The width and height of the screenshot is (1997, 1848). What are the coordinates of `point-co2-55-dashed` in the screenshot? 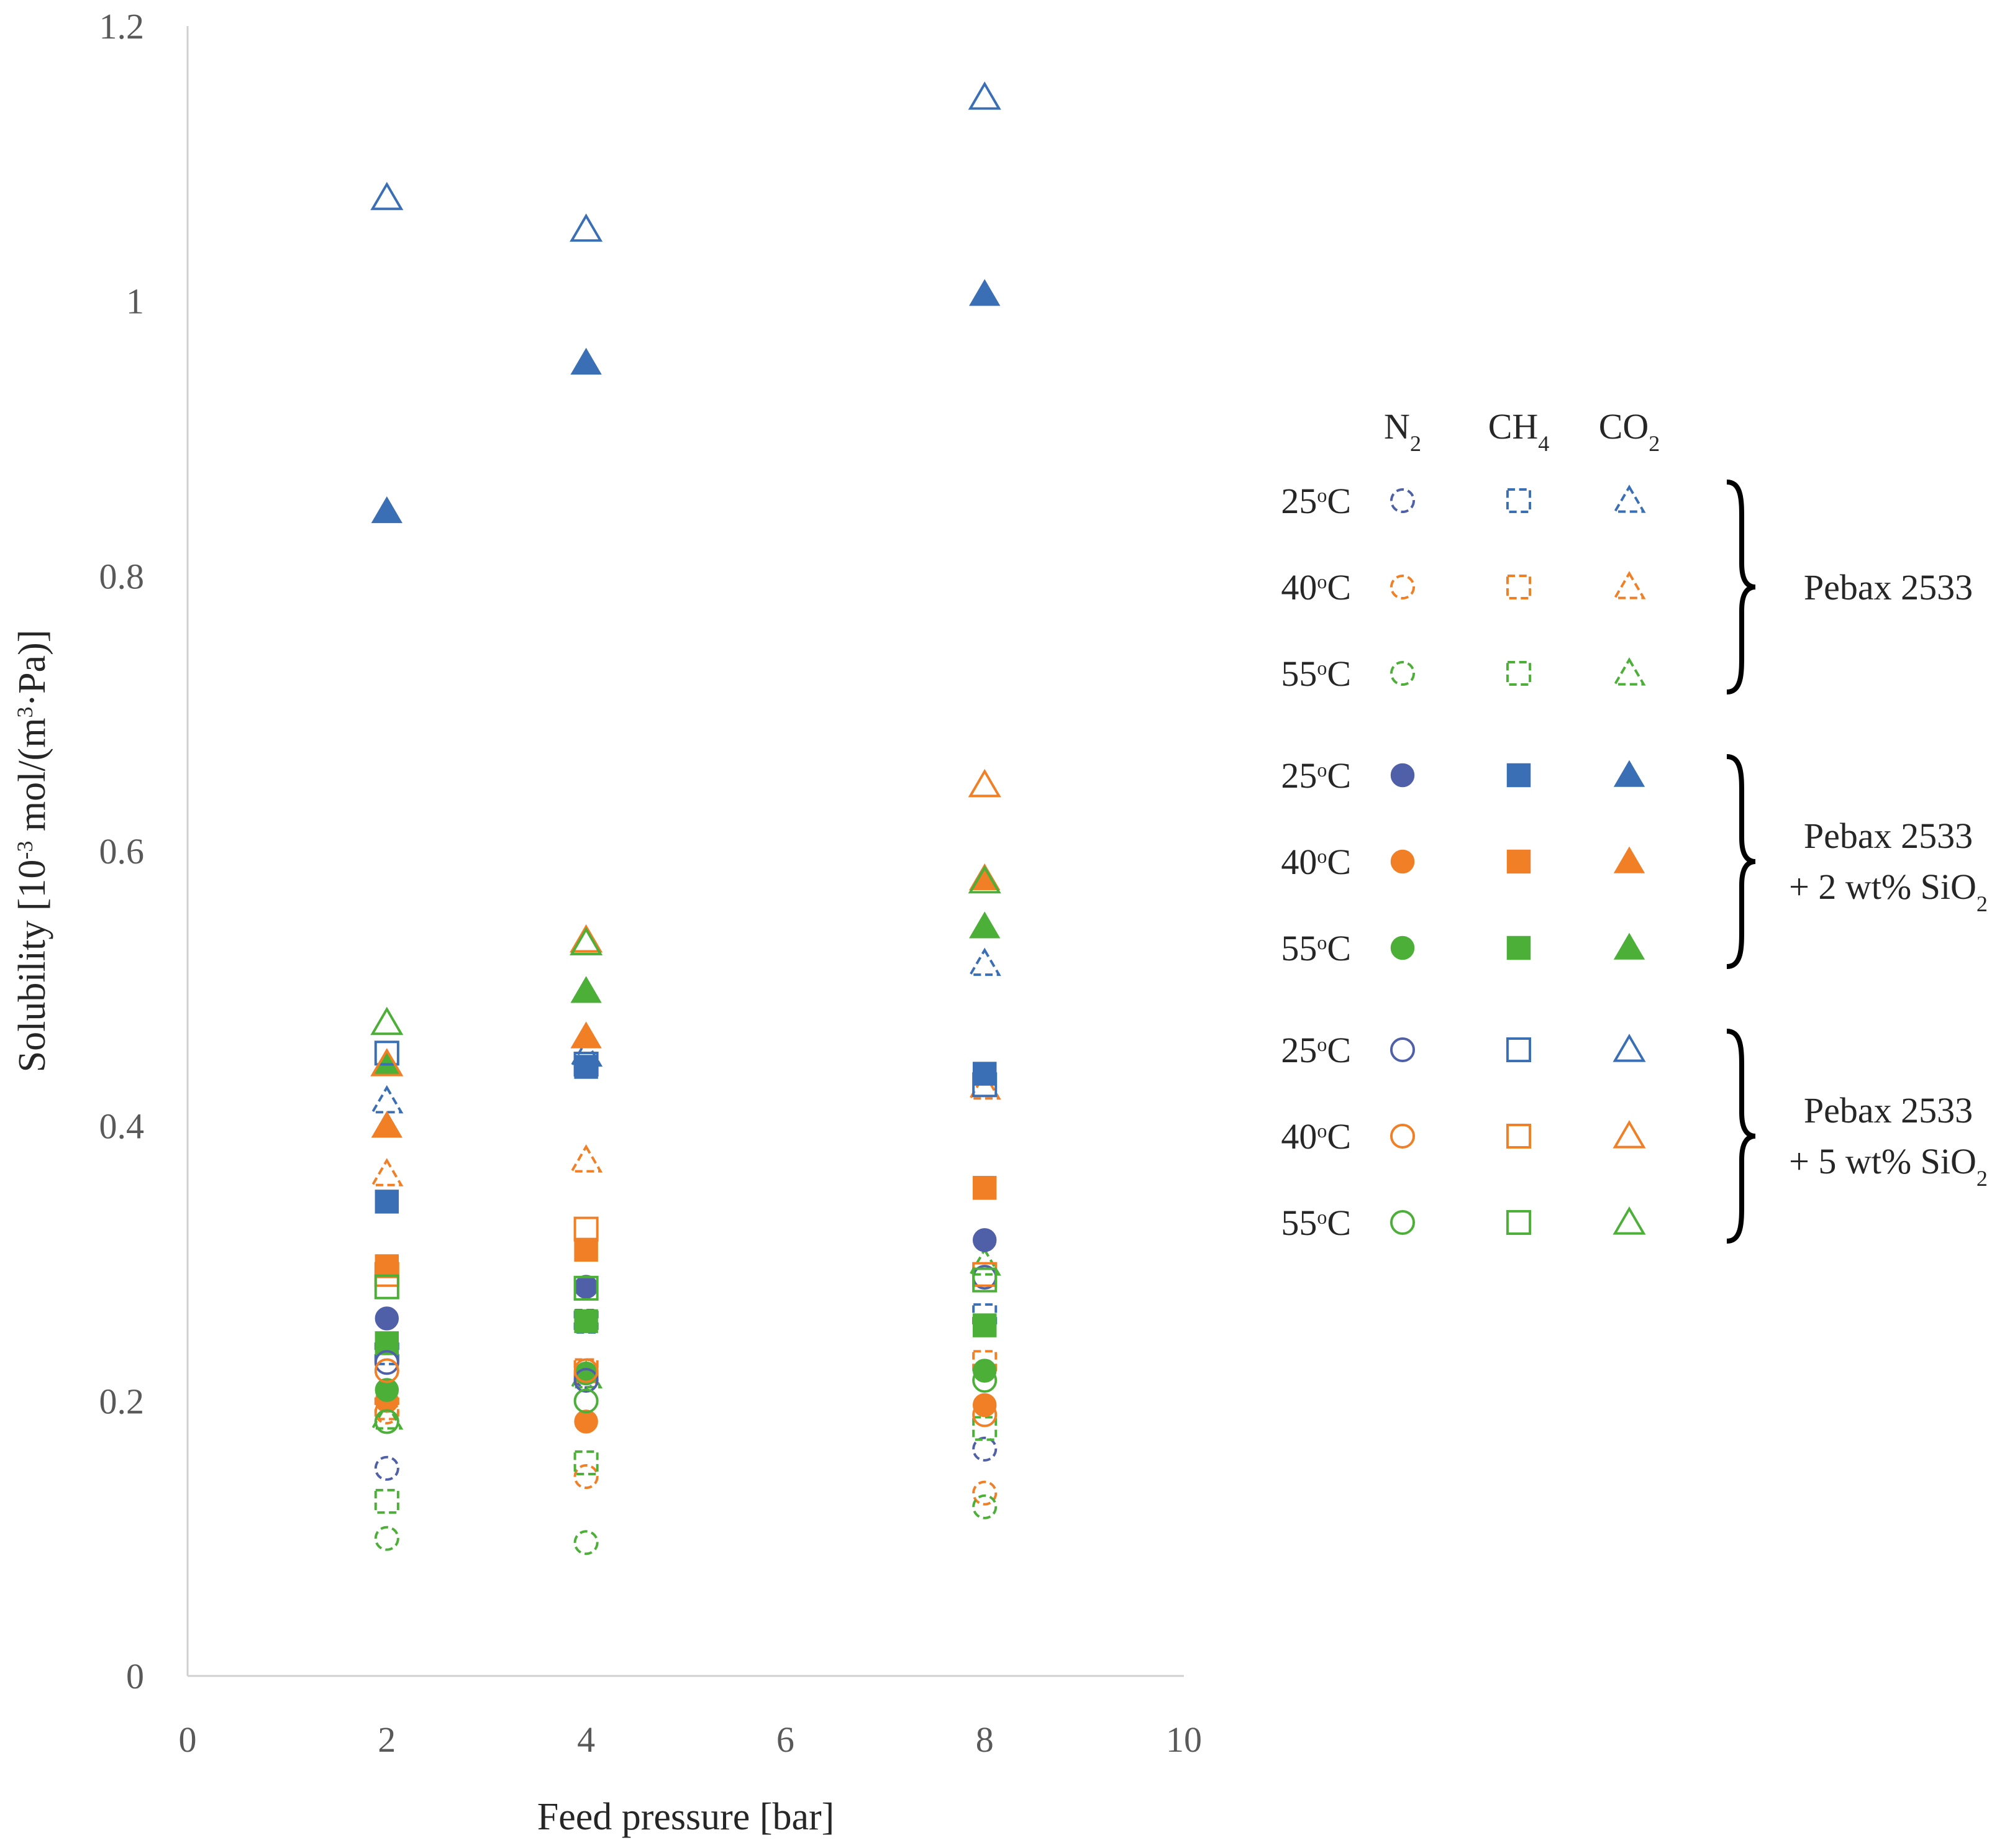 It's located at (387, 1416).